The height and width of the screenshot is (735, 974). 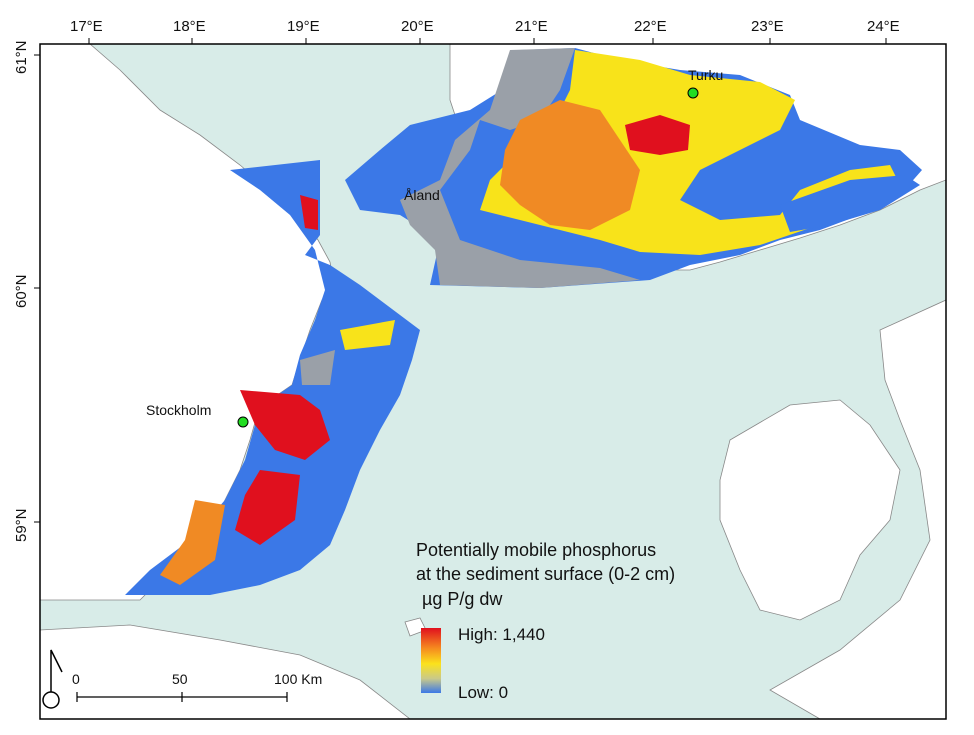 What do you see at coordinates (531, 26) in the screenshot?
I see `lon-tick-label: 21°E` at bounding box center [531, 26].